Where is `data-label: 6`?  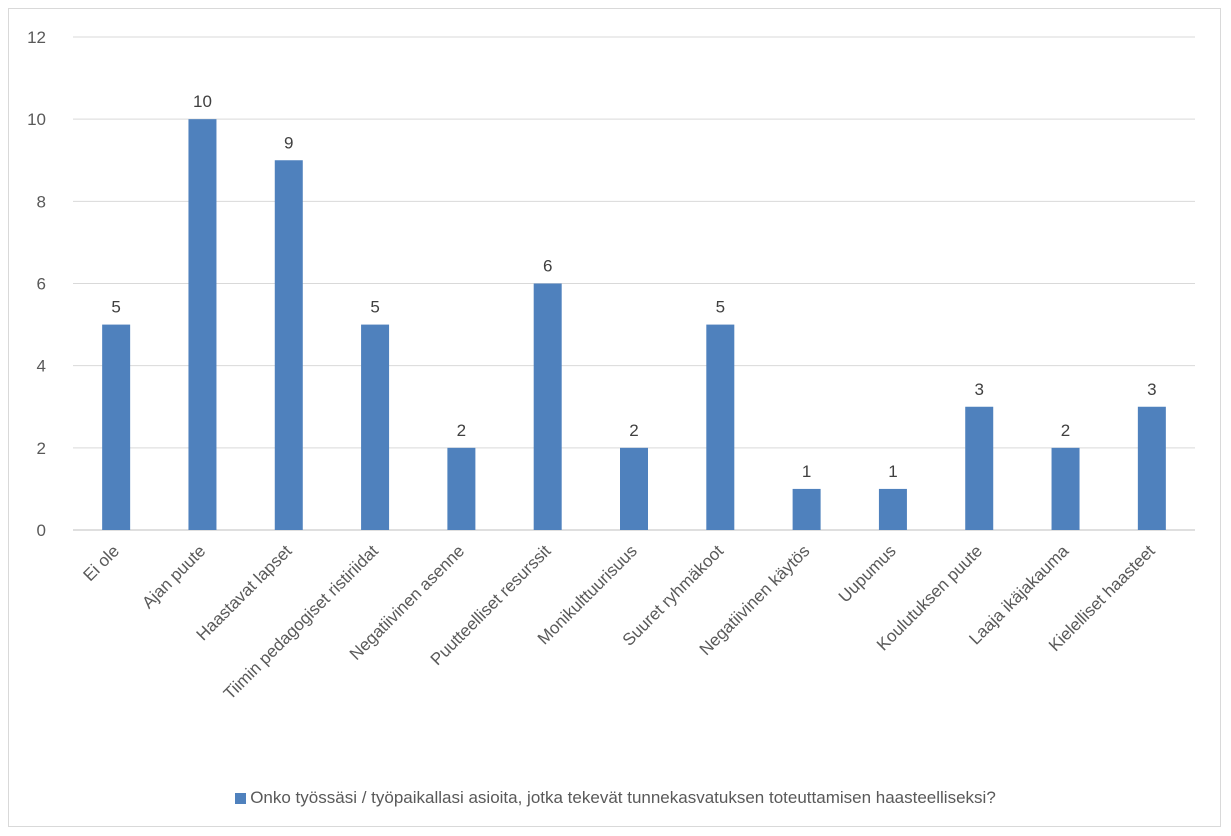
data-label: 6 is located at coordinates (547, 266).